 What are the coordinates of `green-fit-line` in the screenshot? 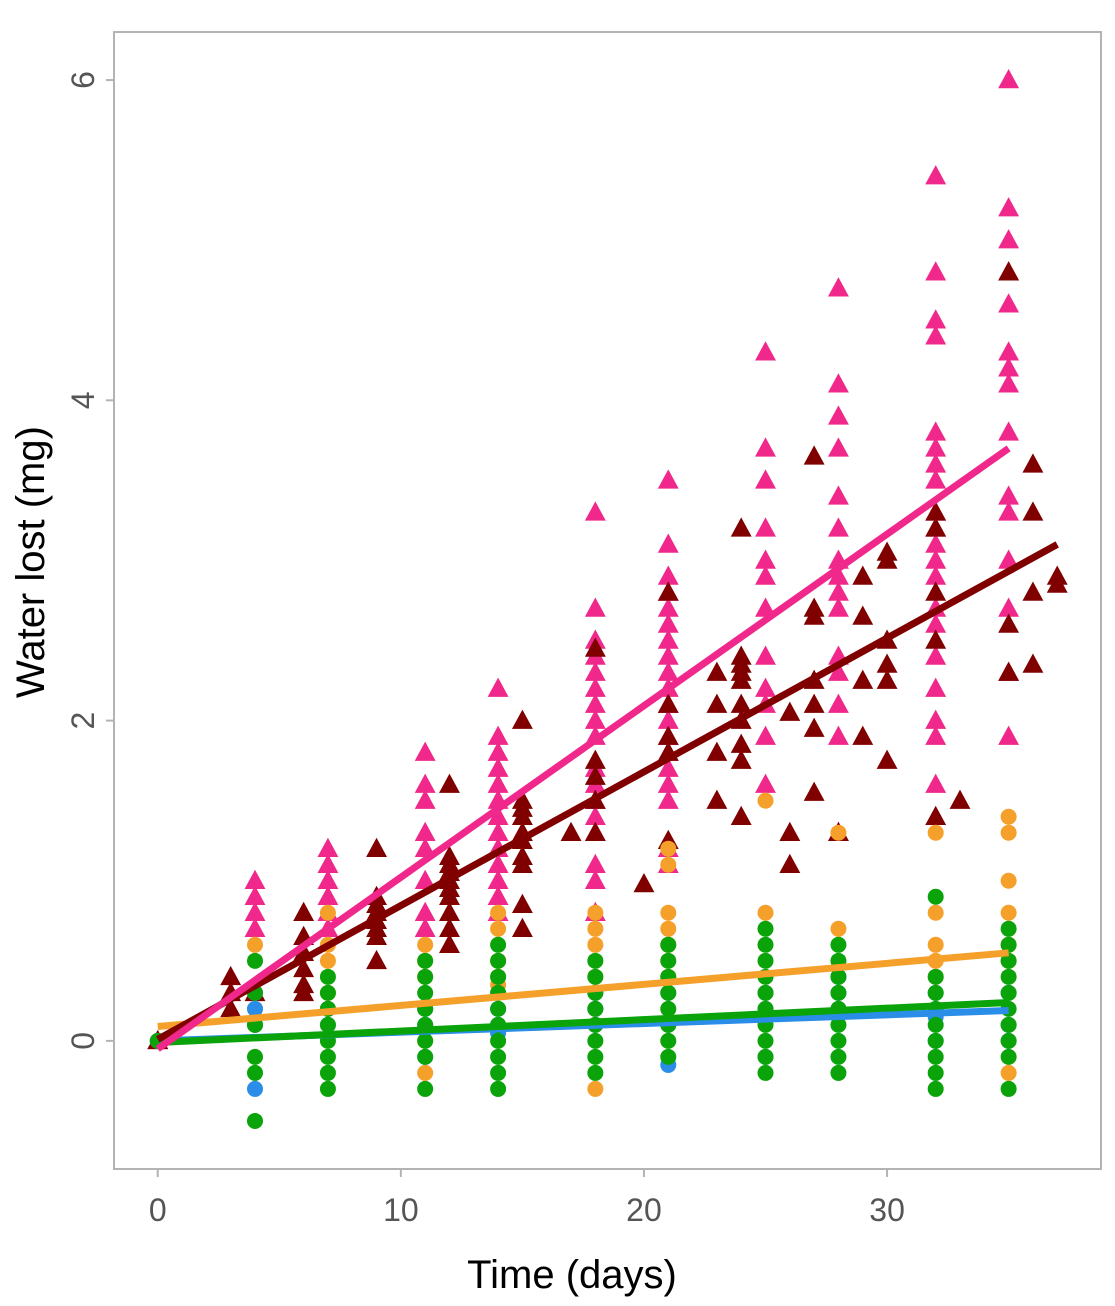 It's located at (583, 1022).